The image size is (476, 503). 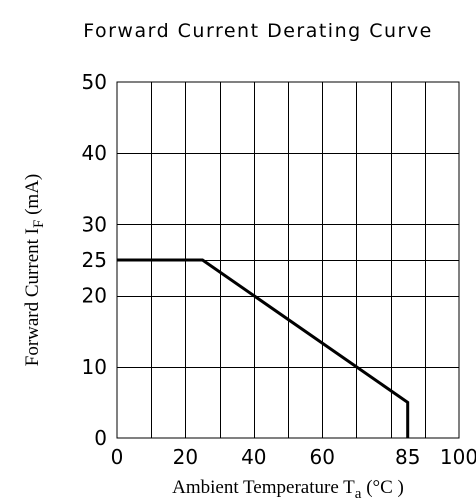 What do you see at coordinates (263, 487) in the screenshot?
I see `x-axis-label-main: Ambient Temperature T` at bounding box center [263, 487].